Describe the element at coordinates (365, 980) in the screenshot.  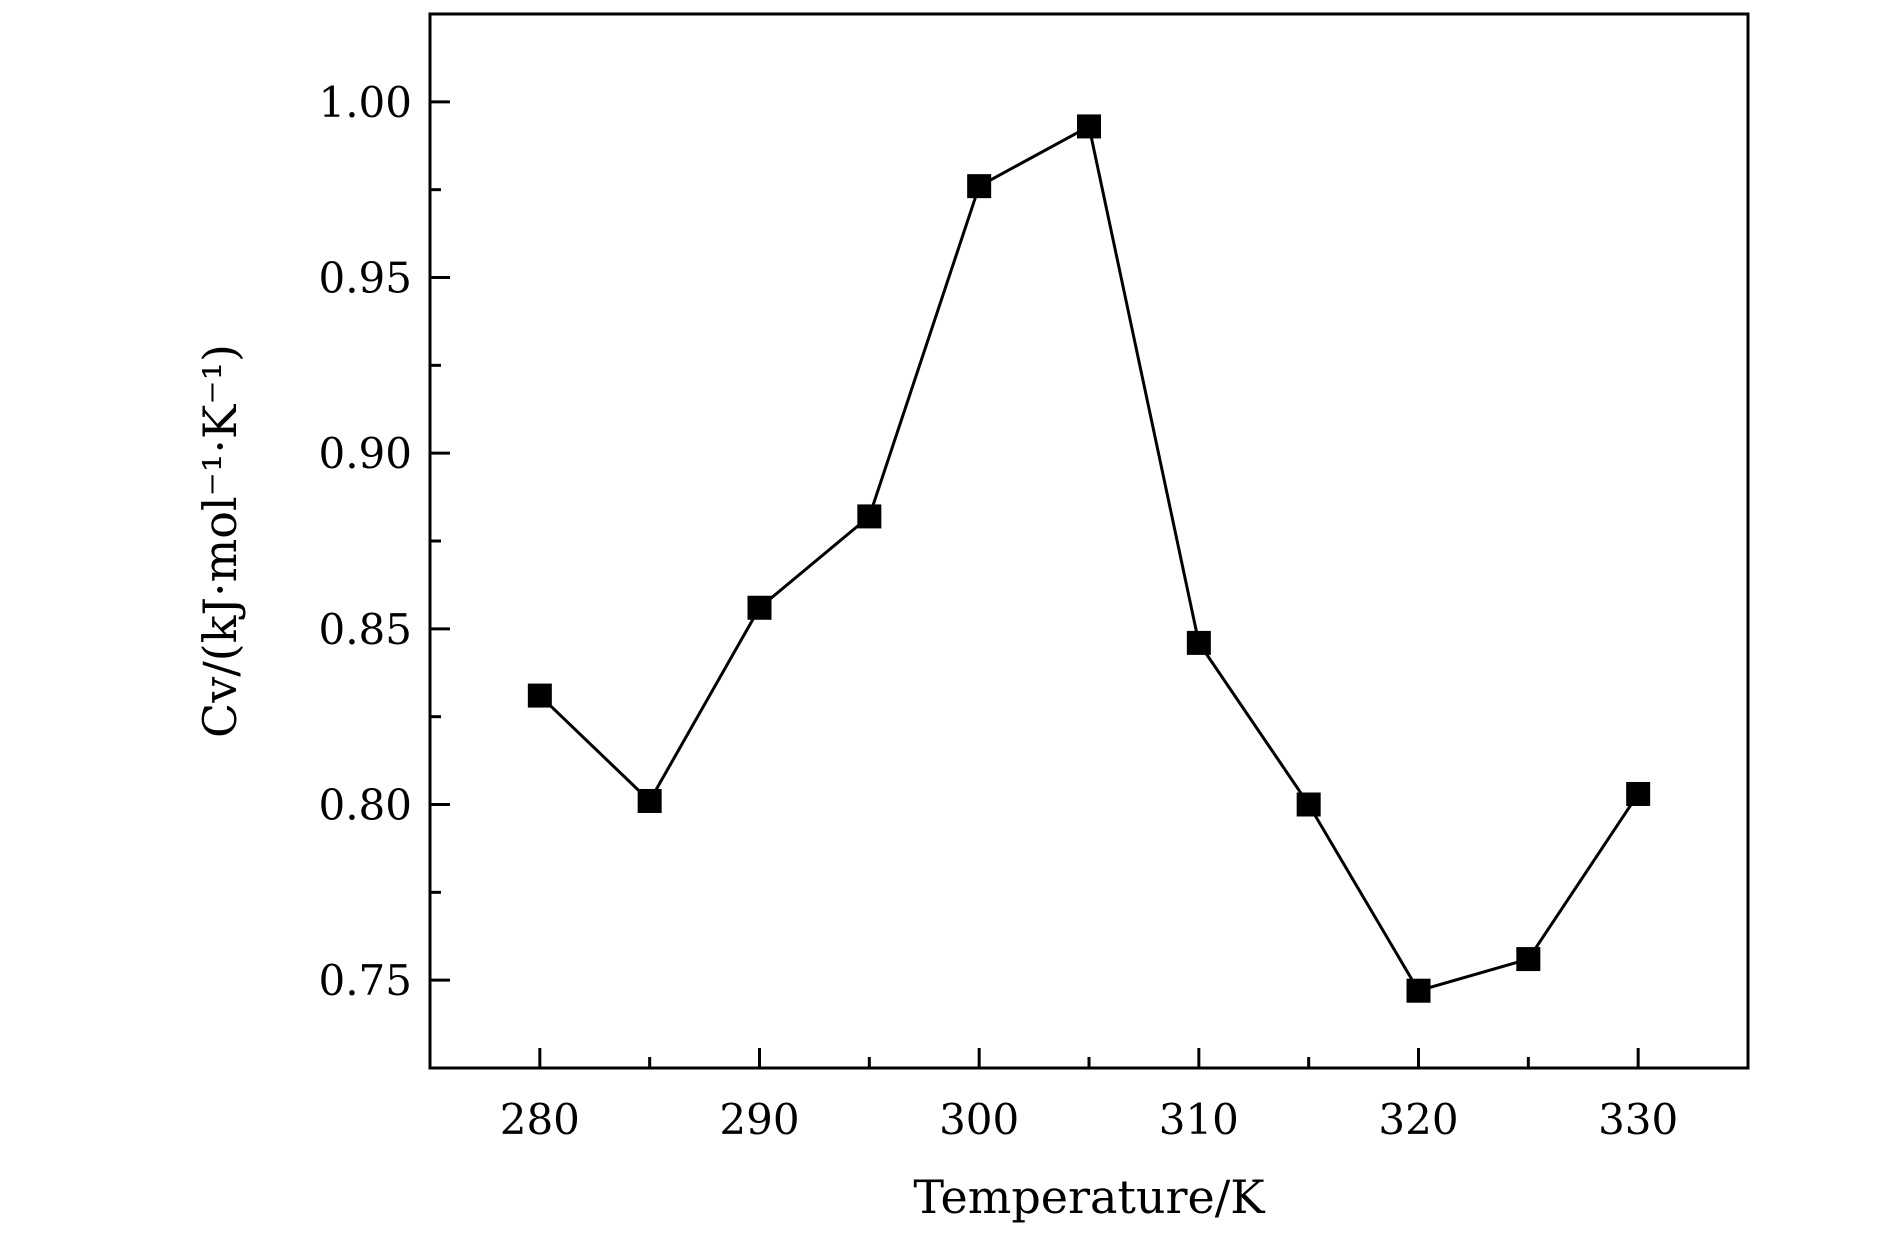
I see `y-tick-label: 0.75` at that location.